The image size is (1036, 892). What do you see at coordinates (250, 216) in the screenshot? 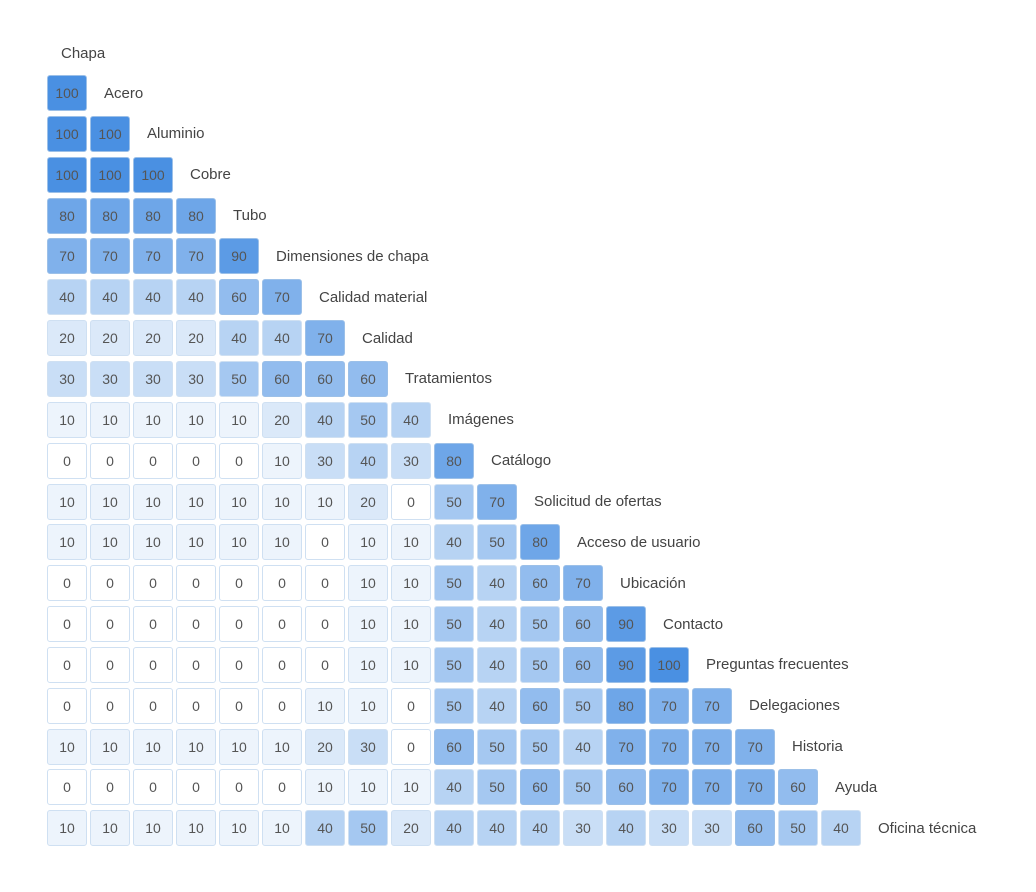
I see `row-label: Tubo` at bounding box center [250, 216].